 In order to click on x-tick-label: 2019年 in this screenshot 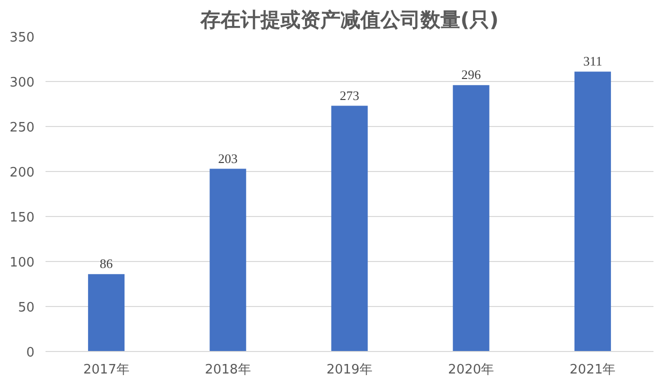, I will do `click(349, 370)`.